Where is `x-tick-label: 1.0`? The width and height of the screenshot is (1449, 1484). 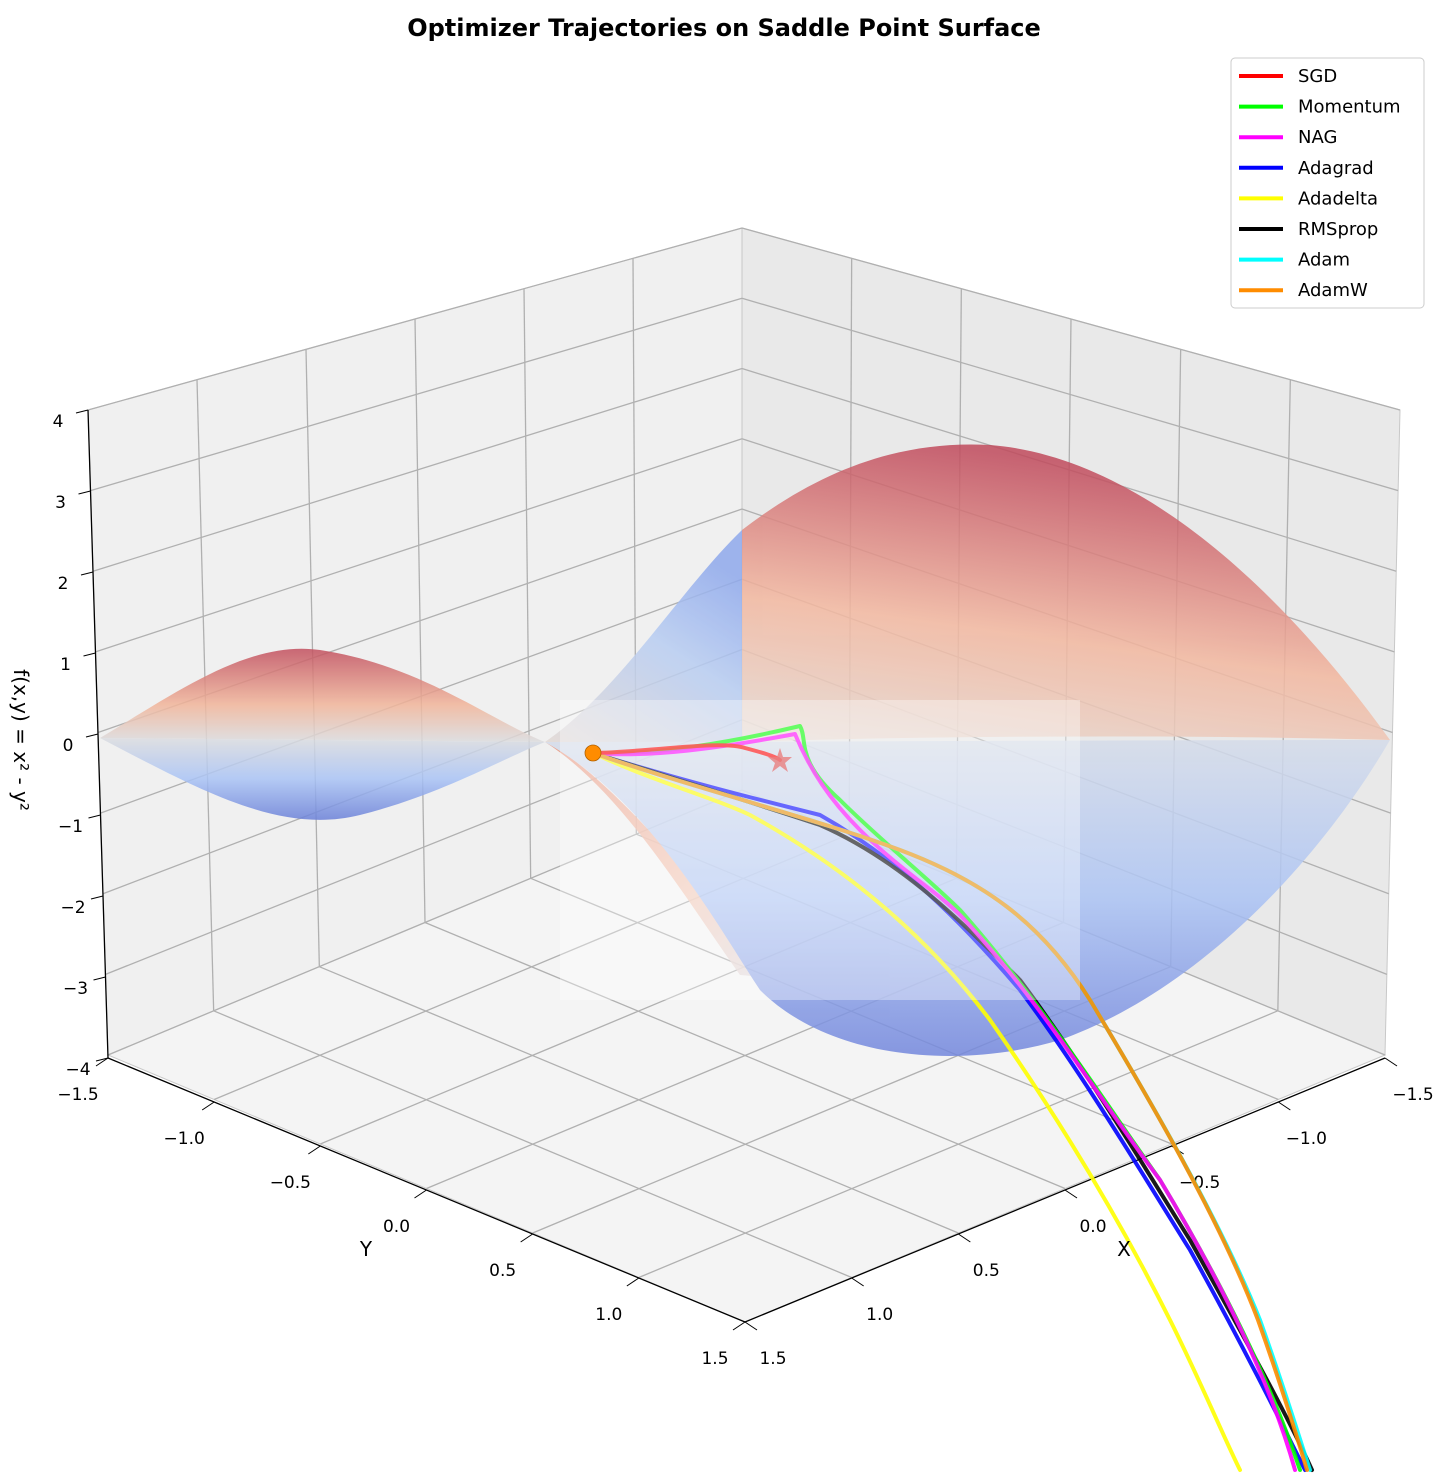
x-tick-label: 1.0 is located at coordinates (879, 1315).